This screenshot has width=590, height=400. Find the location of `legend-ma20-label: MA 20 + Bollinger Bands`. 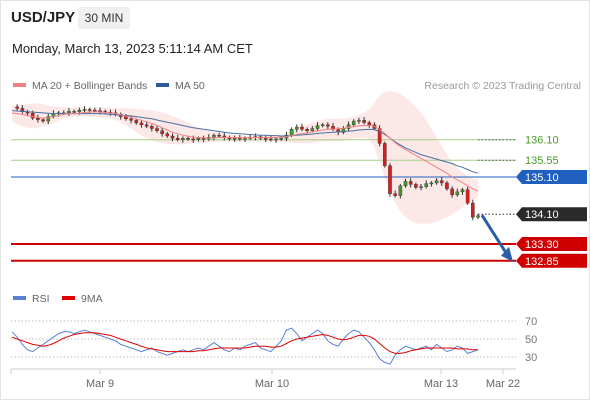

legend-ma20-label: MA 20 + Bollinger Bands is located at coordinates (90, 86).